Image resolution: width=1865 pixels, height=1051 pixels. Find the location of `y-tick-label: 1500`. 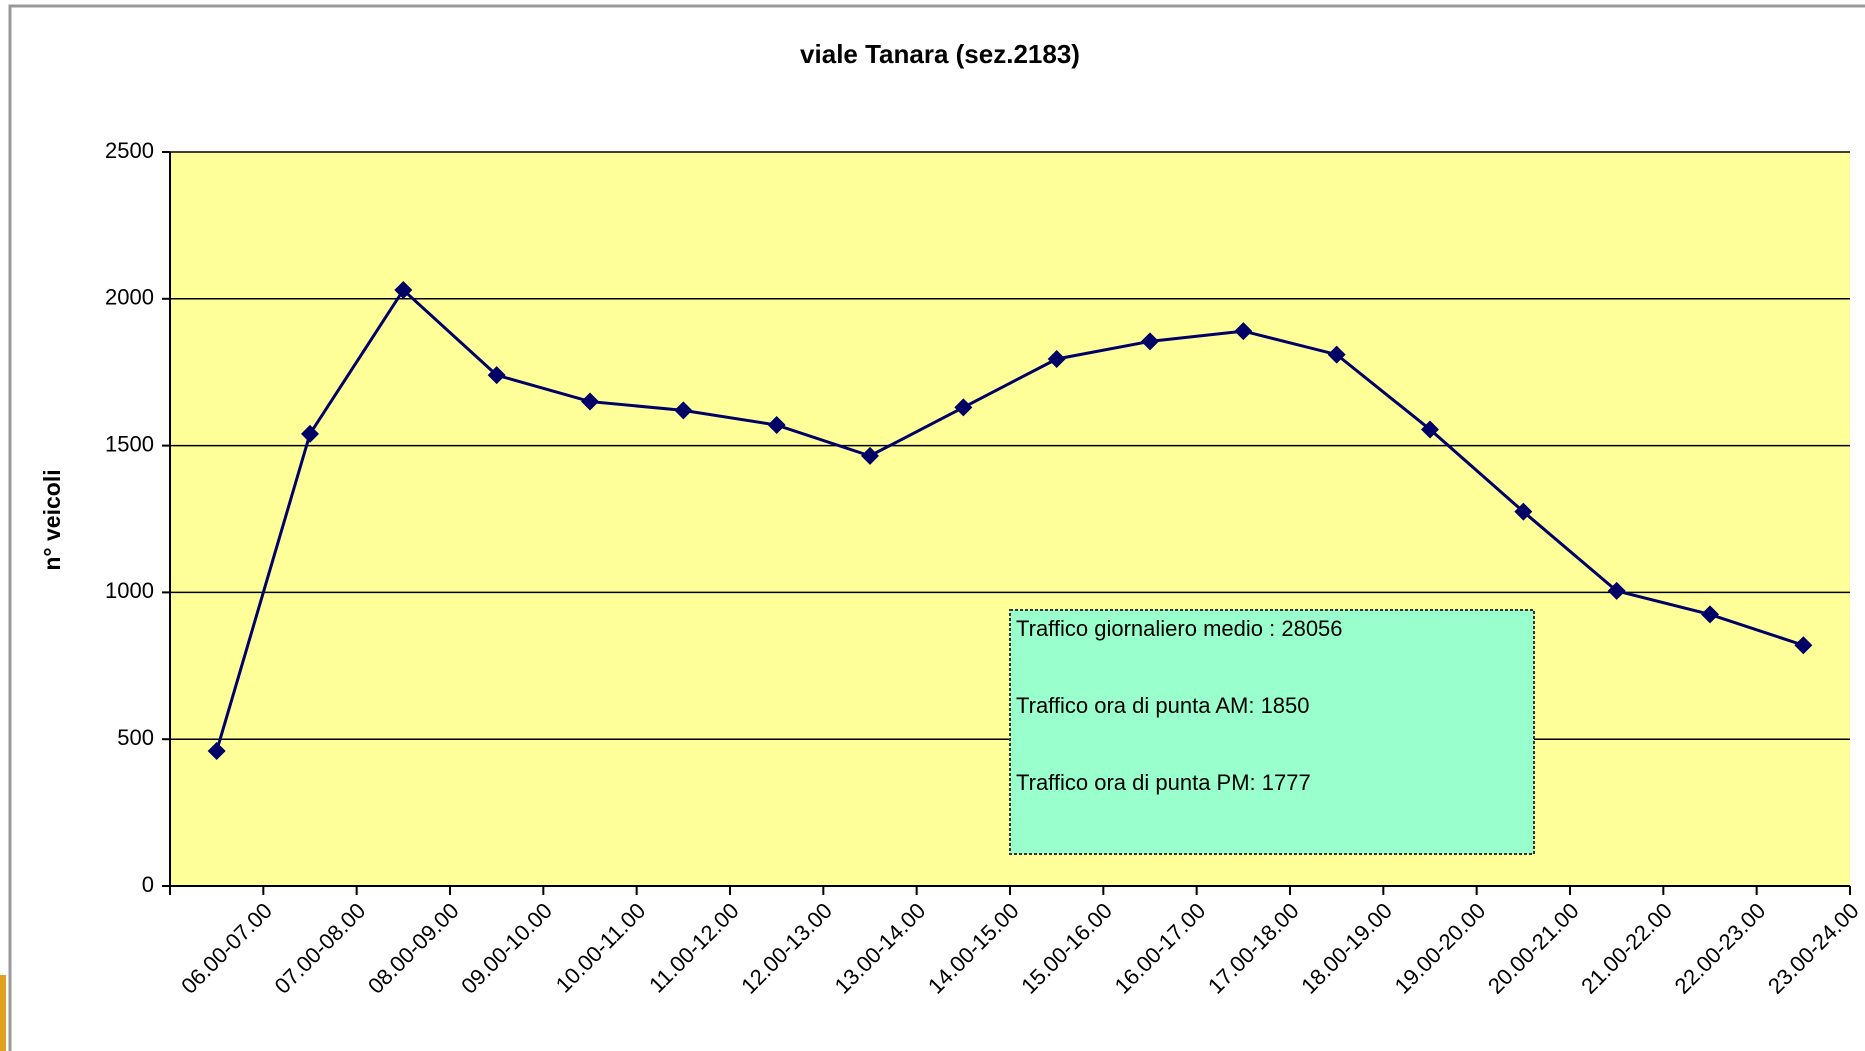

y-tick-label: 1500 is located at coordinates (129, 443).